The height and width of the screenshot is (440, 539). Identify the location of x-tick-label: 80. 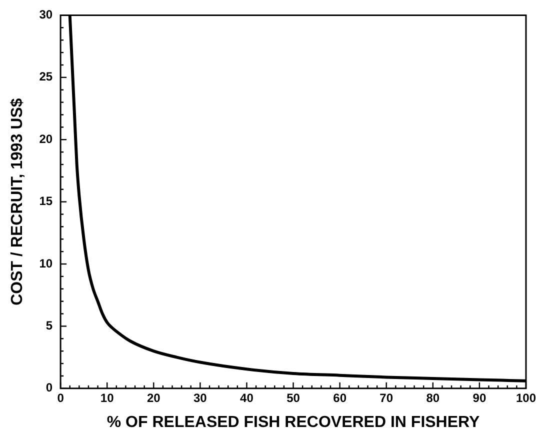
(433, 397).